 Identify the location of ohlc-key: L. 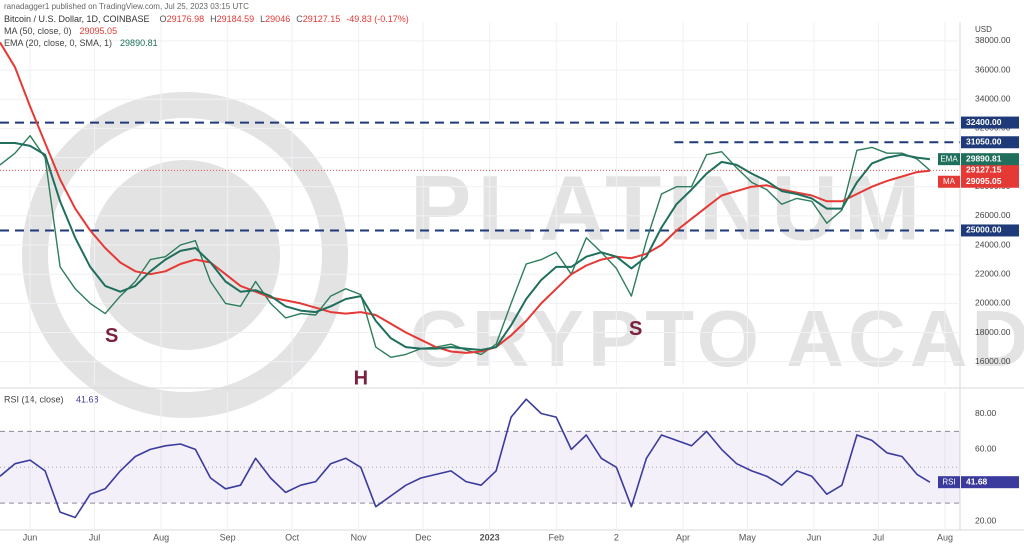
(262, 19).